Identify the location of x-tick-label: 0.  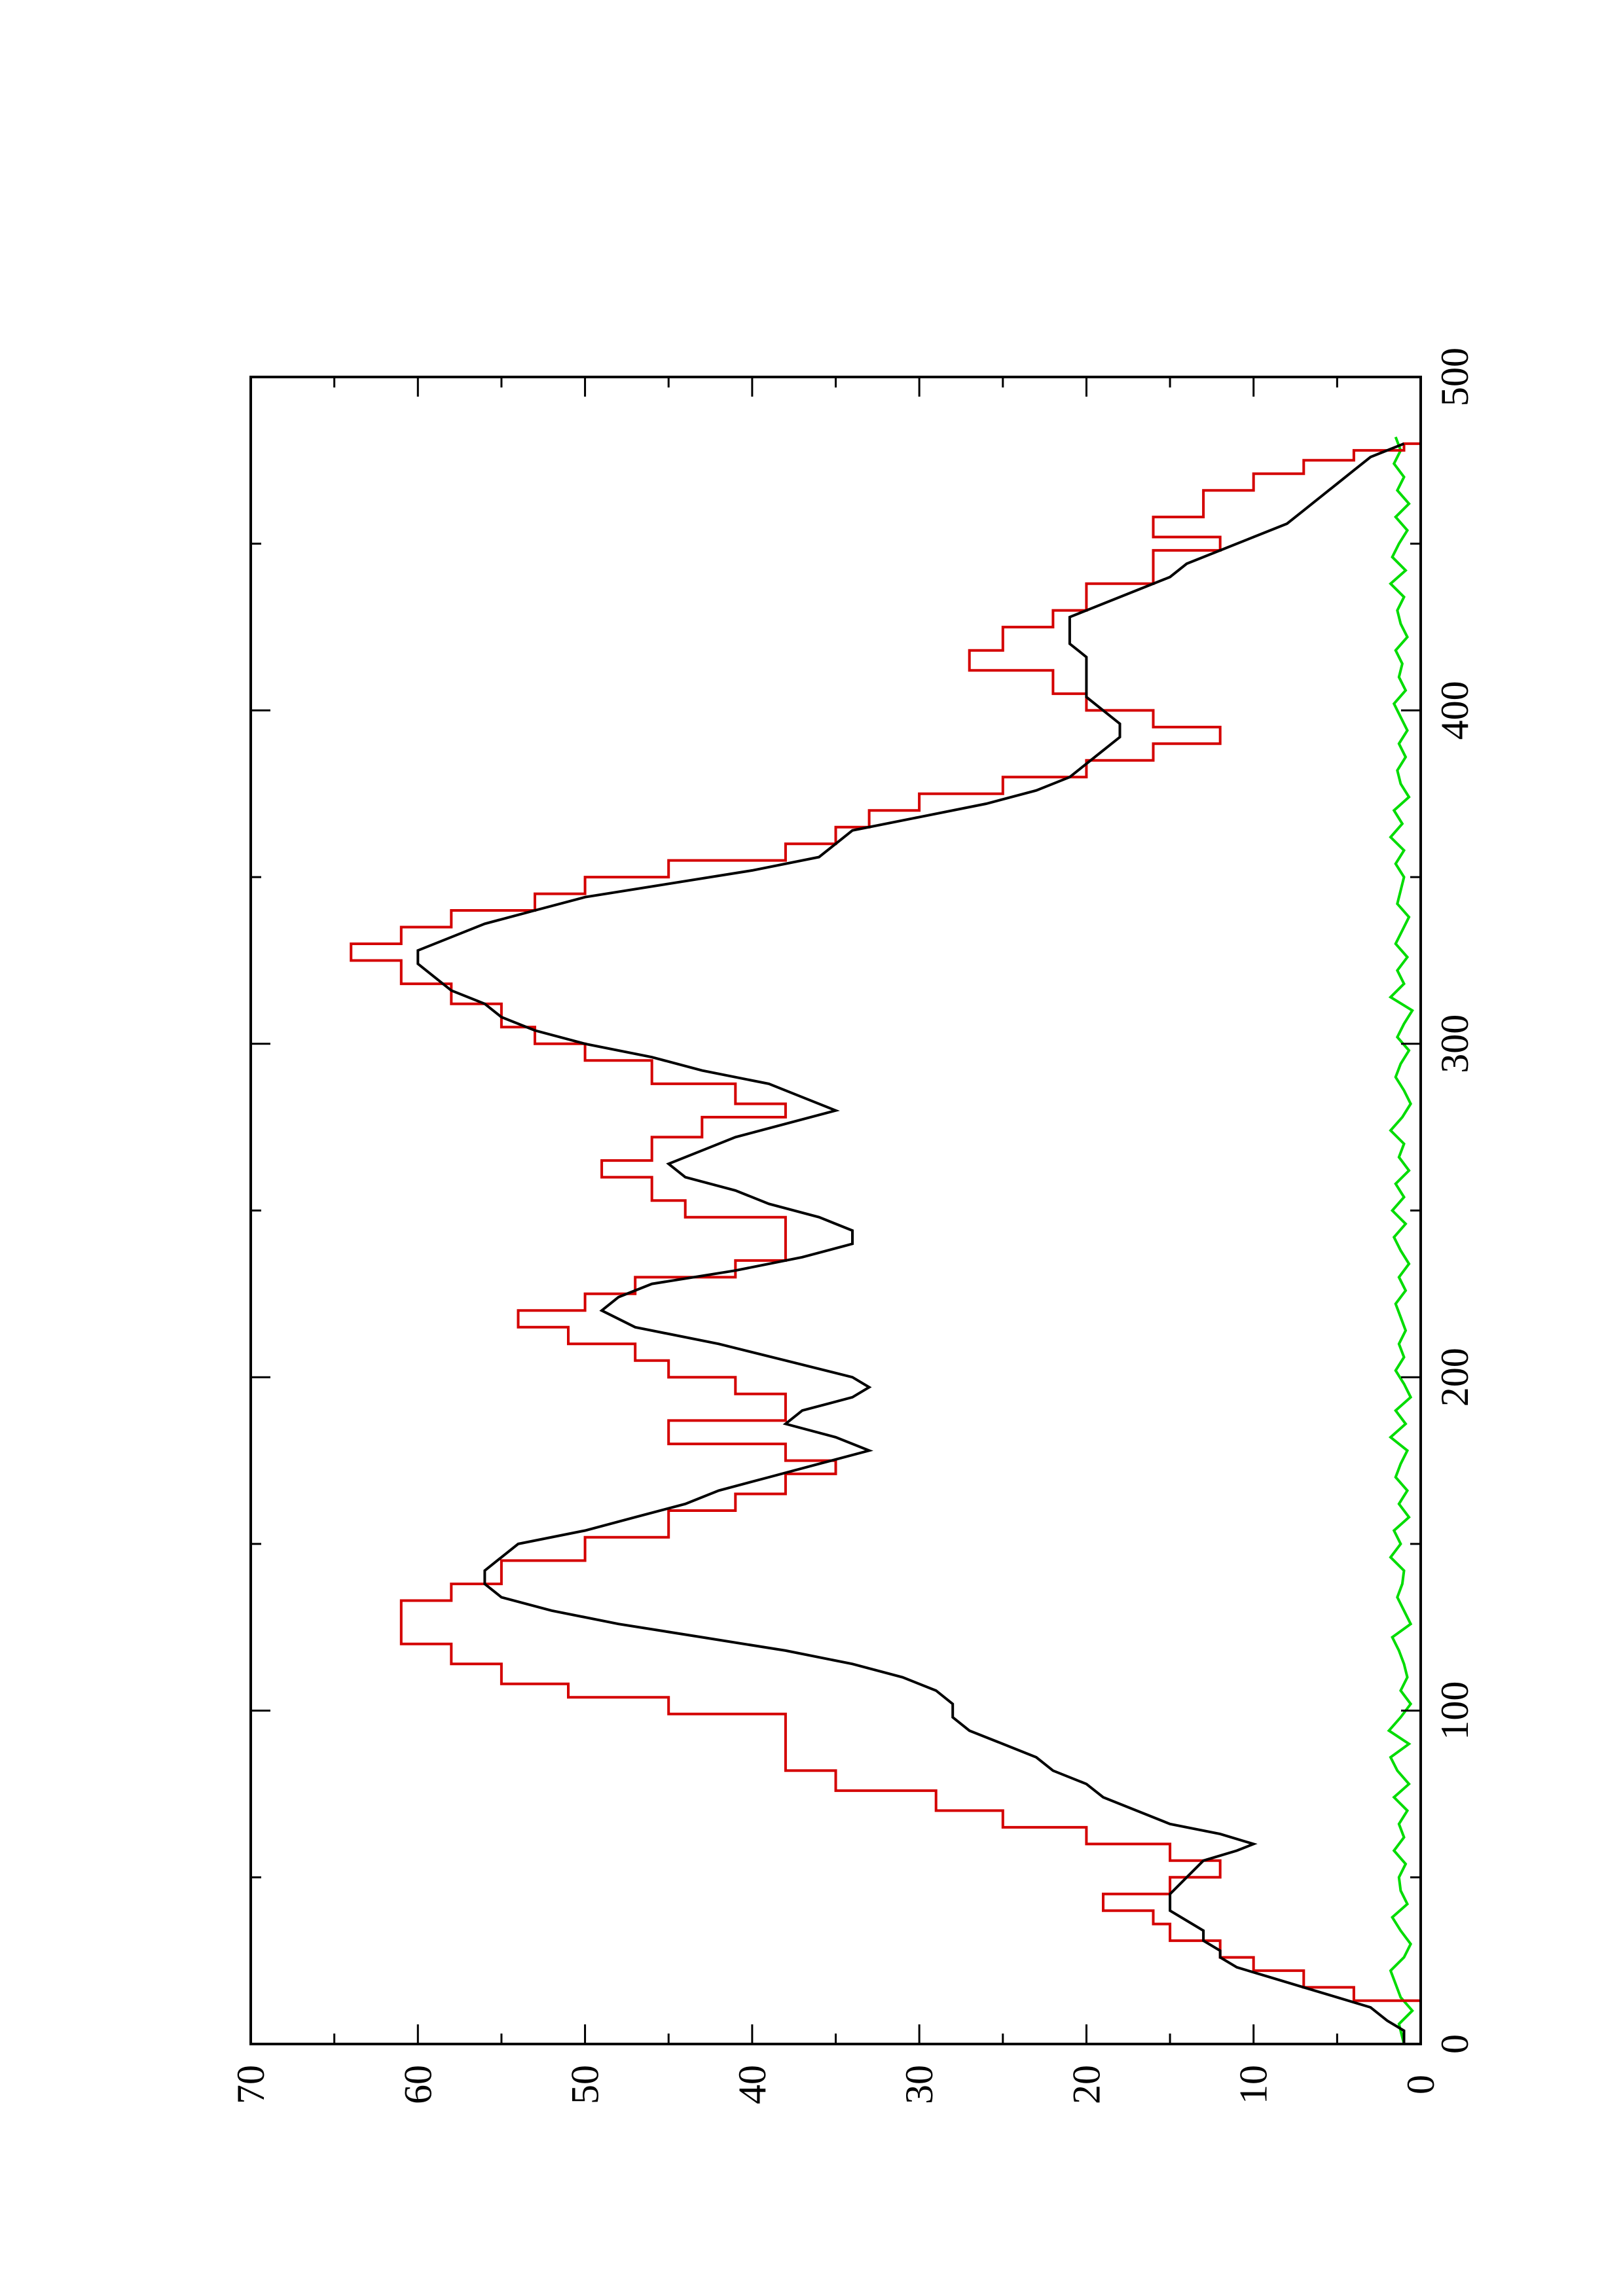
(1454, 2044).